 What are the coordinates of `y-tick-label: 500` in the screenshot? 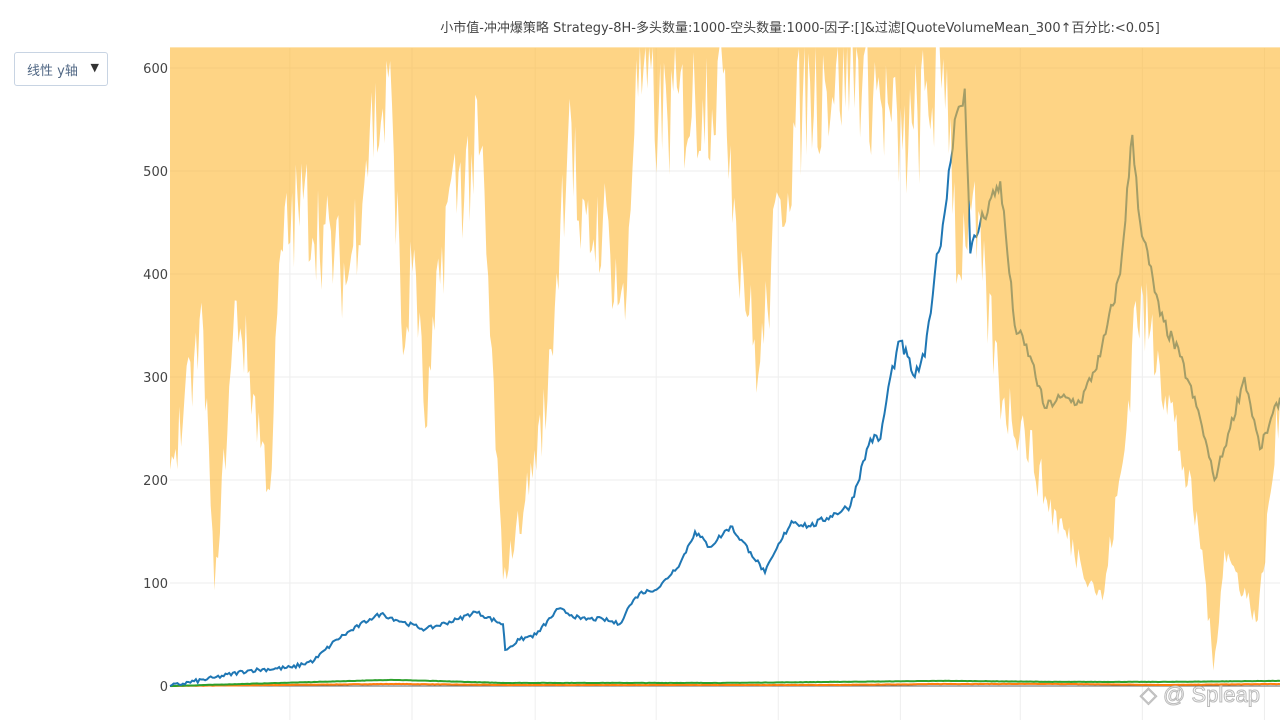 It's located at (155, 172).